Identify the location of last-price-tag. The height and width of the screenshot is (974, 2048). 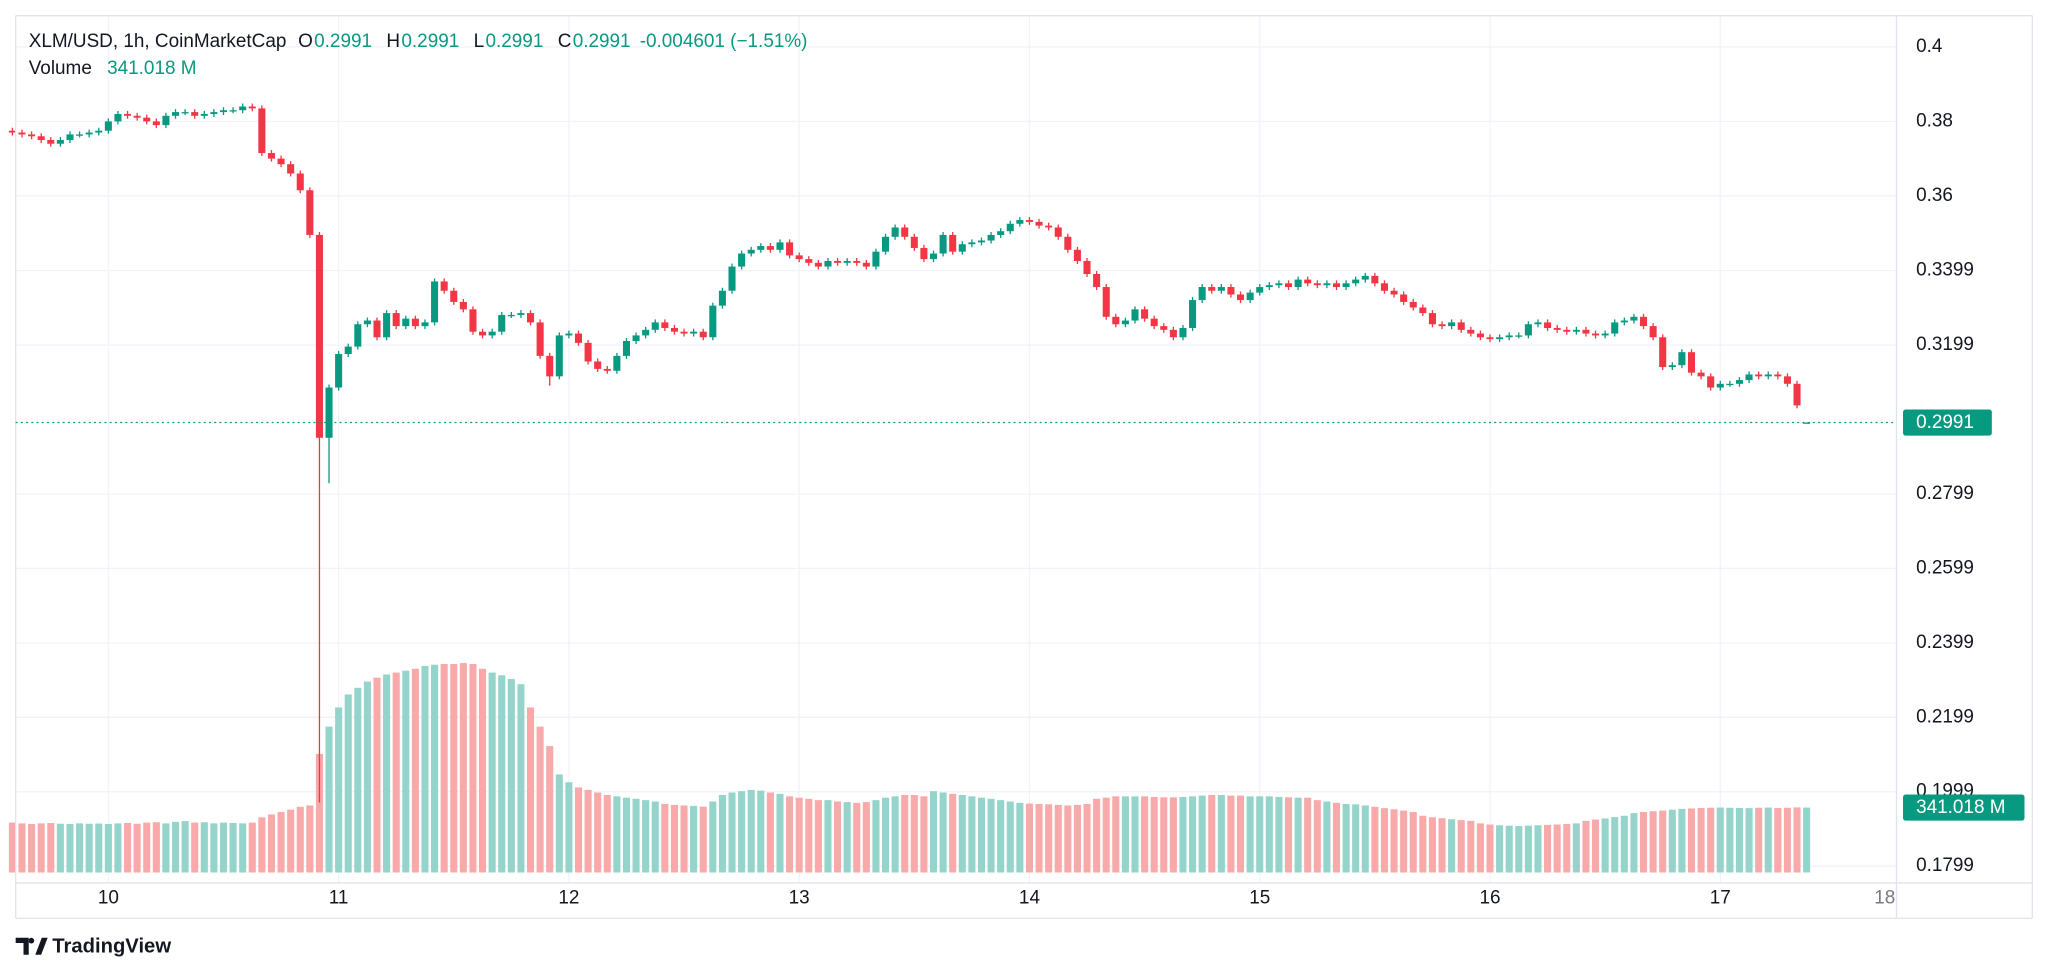
(1947, 422).